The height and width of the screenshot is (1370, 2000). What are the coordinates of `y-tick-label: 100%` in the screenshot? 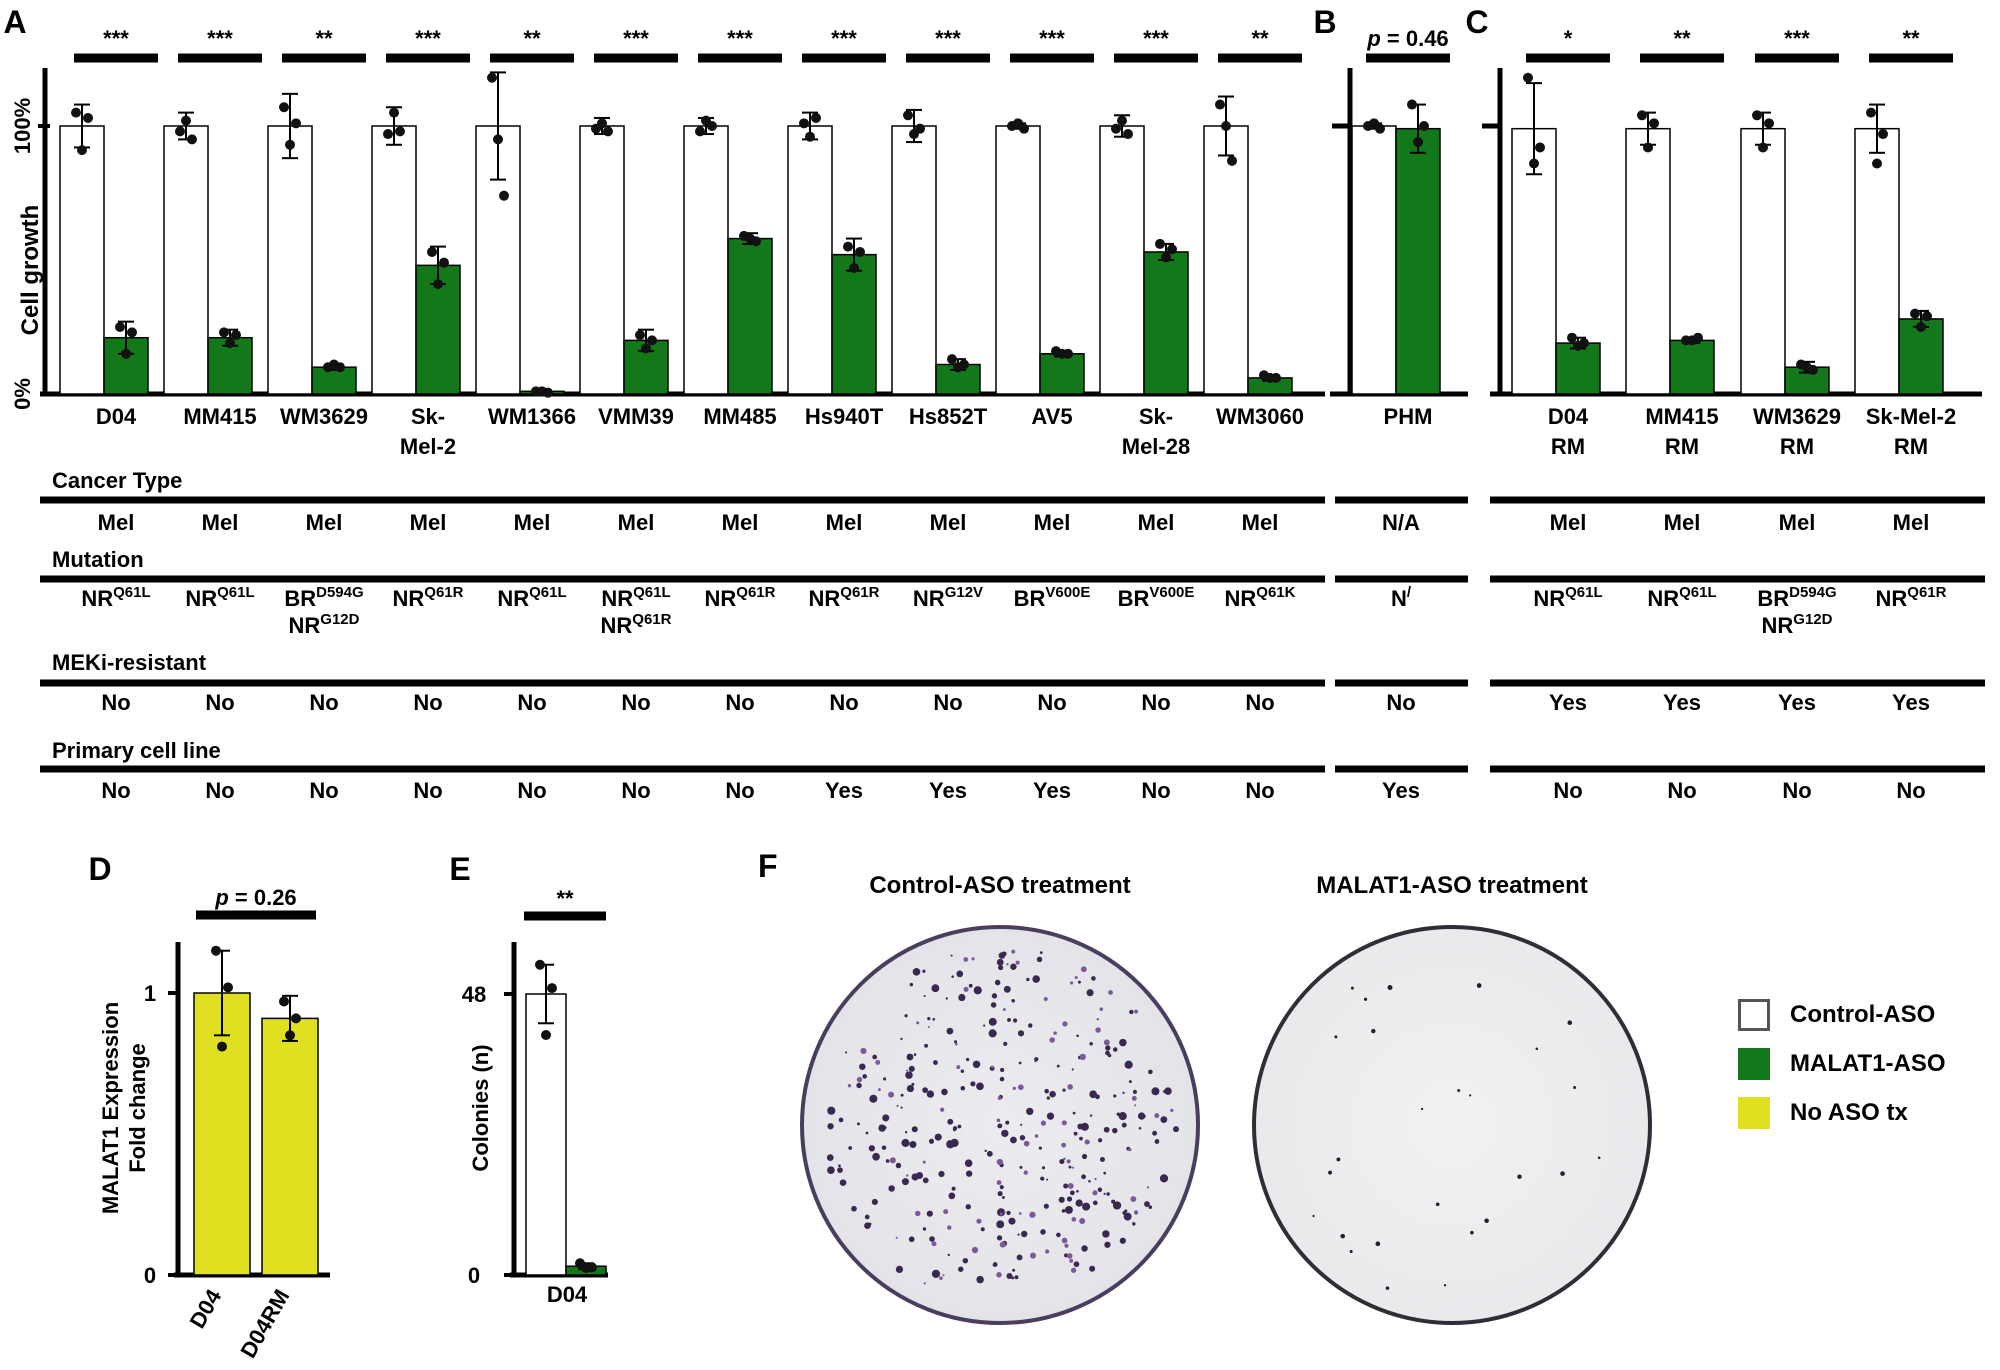 It's located at (22, 126).